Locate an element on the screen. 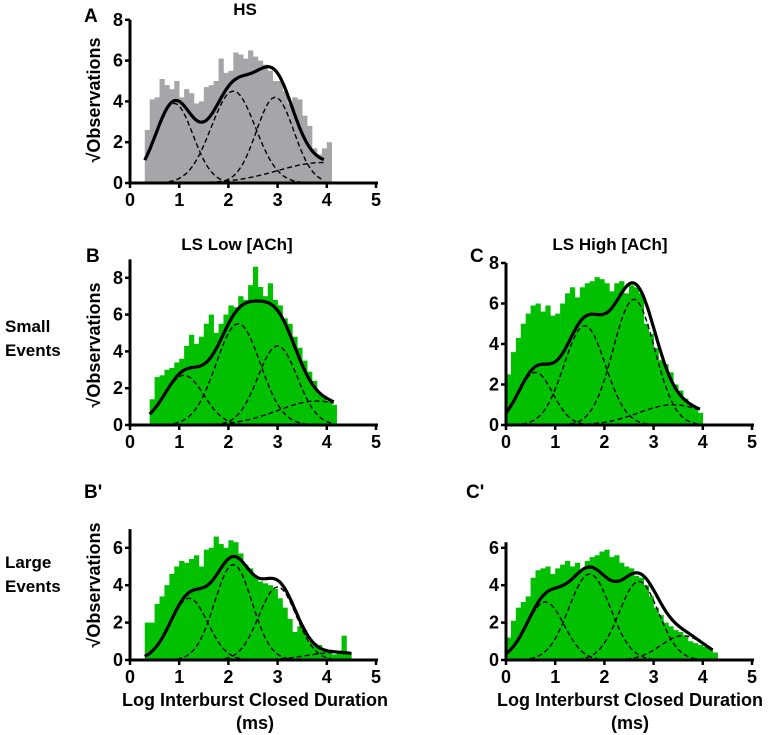 Image resolution: width=777 pixels, height=735 pixels. x-tick-label: 4 is located at coordinates (327, 200).